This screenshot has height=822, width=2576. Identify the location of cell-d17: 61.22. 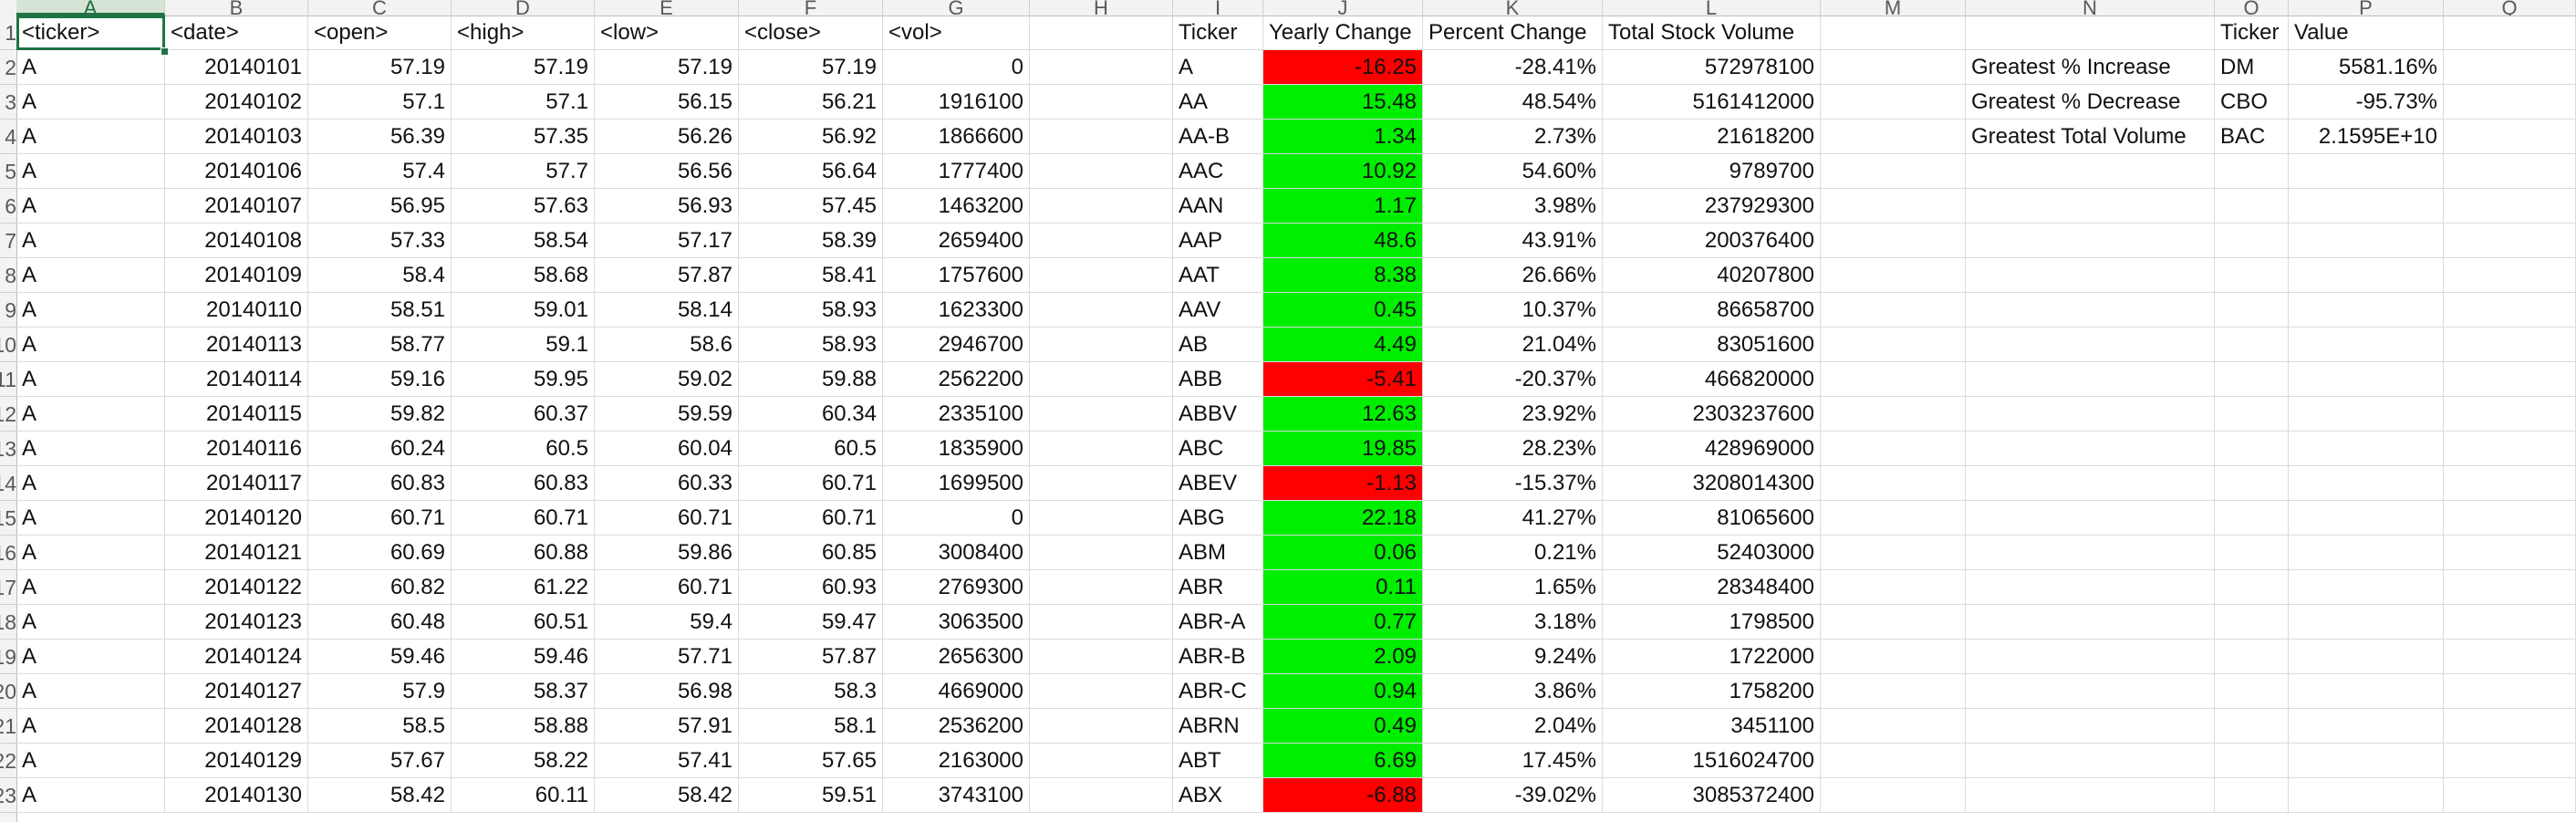
(523, 588).